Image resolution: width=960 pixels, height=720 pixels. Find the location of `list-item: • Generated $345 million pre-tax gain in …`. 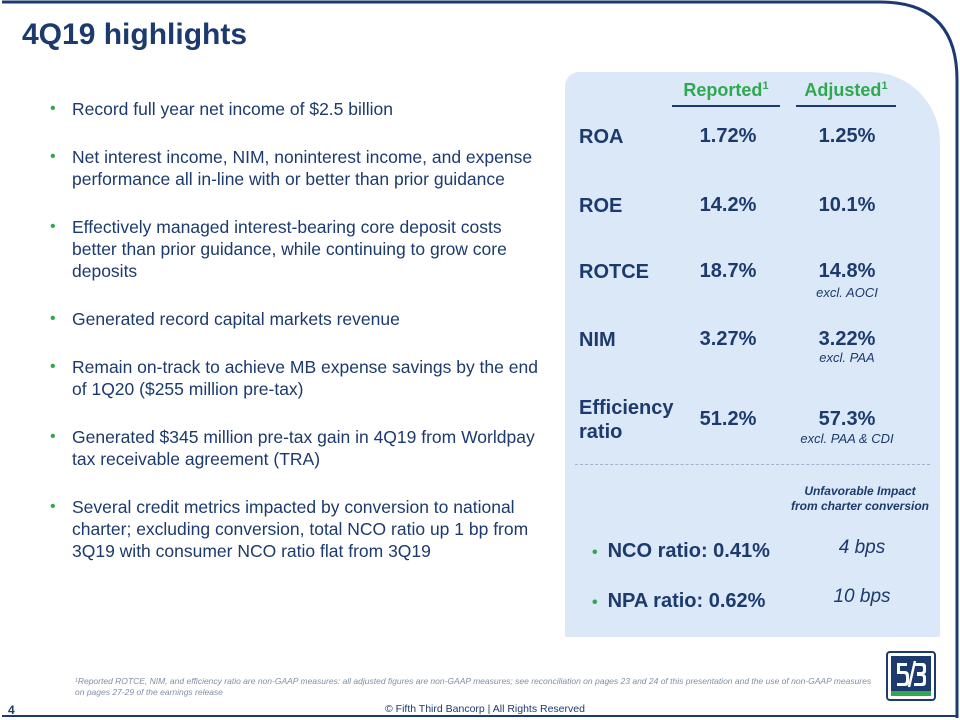

list-item: • Generated $345 million pre-tax gain in … is located at coordinates (292, 448).